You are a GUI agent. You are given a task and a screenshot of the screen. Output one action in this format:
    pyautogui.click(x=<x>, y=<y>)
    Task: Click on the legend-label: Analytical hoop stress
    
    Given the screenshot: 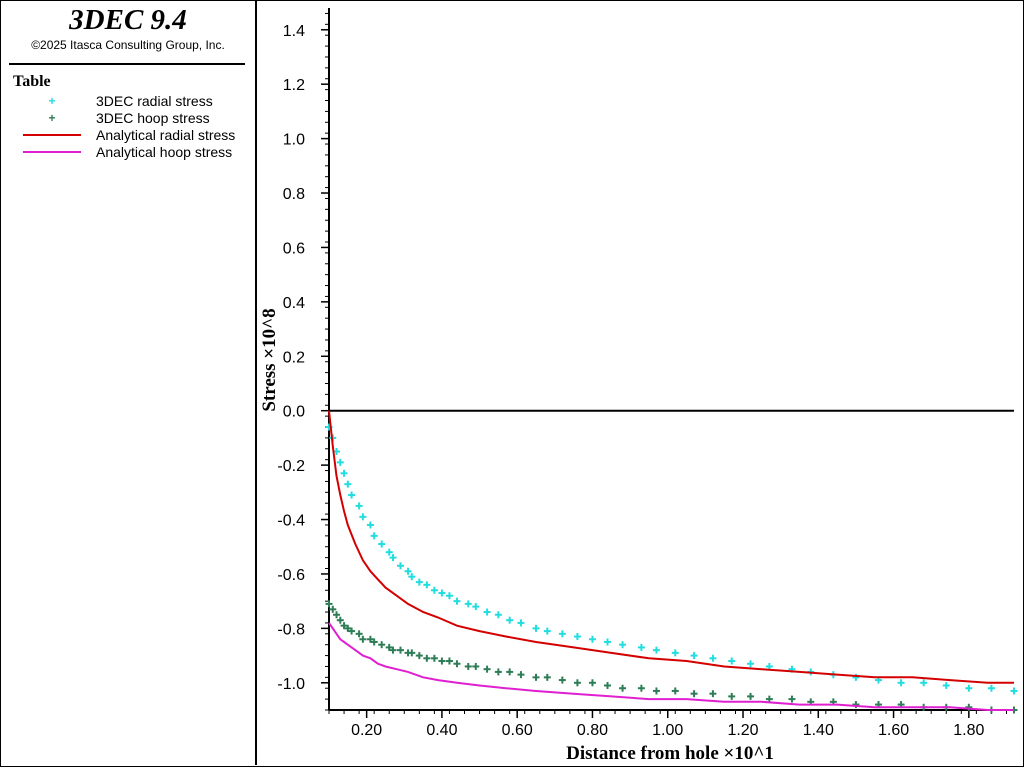 What is the action you would take?
    pyautogui.click(x=164, y=152)
    